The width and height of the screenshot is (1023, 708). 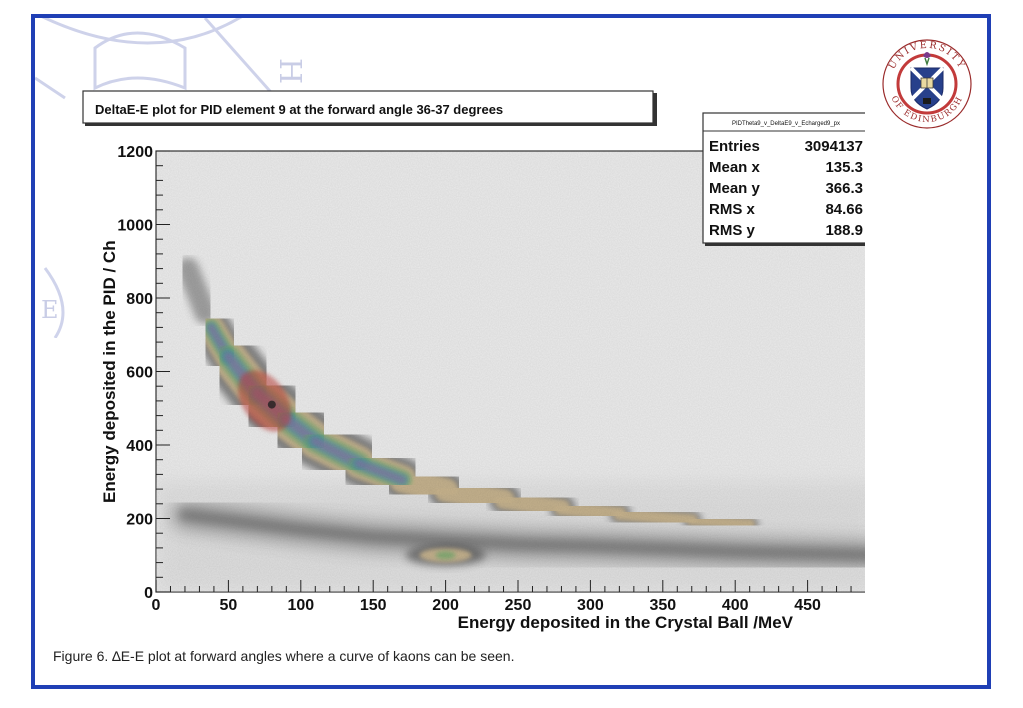 I want to click on stats-histogram-name: PIDTheta9_v_DeltaE9_v_Echarged9_px, so click(x=786, y=124).